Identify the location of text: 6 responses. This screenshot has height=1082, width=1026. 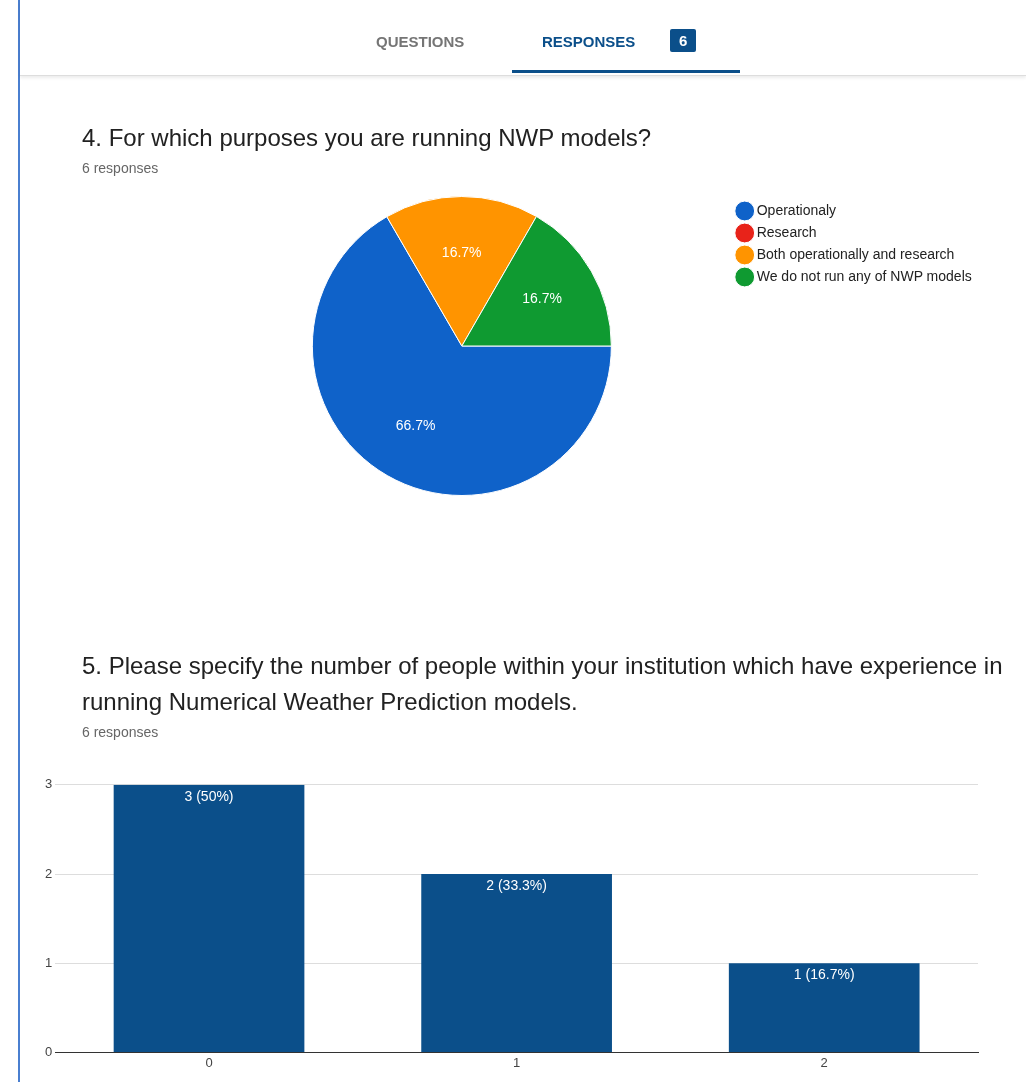
(121, 168).